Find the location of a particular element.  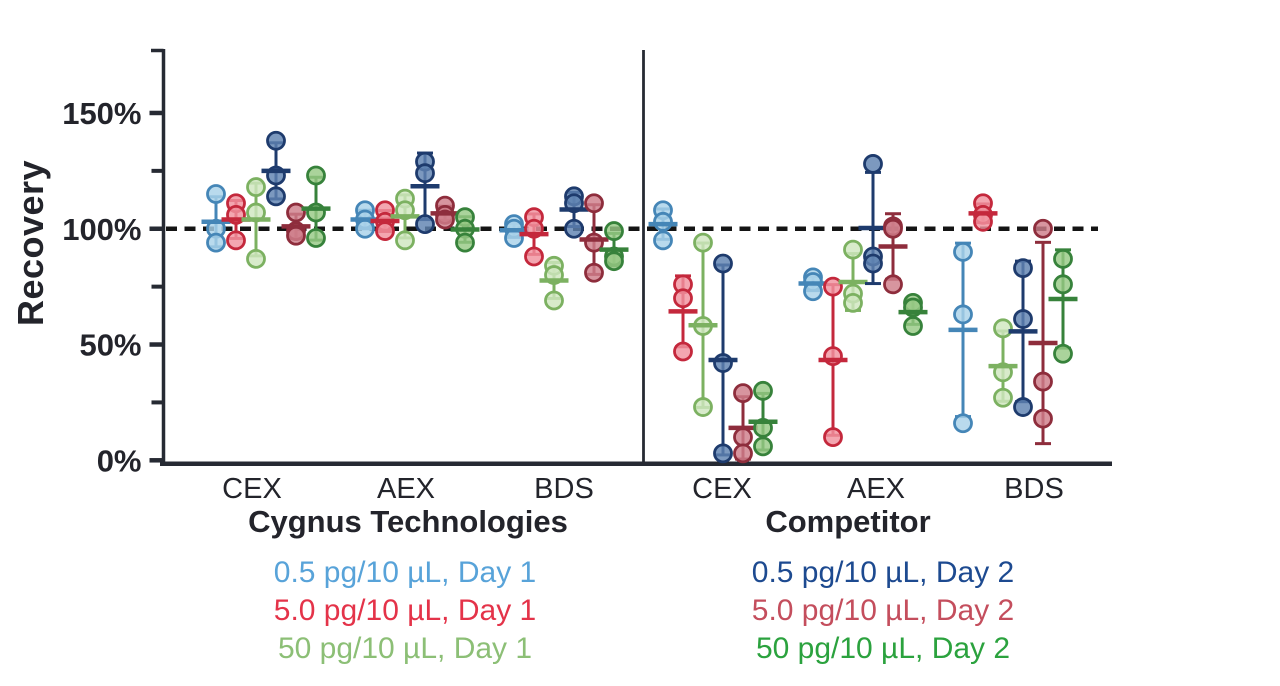

legend-item-50pg-day1: 5.0 pg/10 µL, Day 1 is located at coordinates (405, 610).